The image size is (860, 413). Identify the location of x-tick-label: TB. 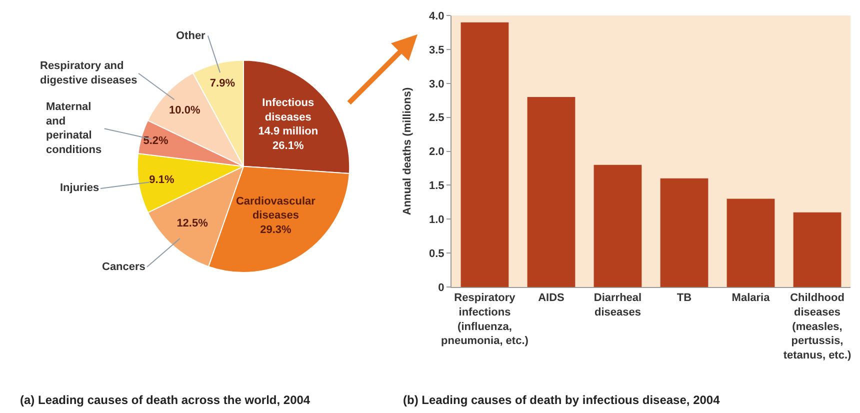
(684, 298).